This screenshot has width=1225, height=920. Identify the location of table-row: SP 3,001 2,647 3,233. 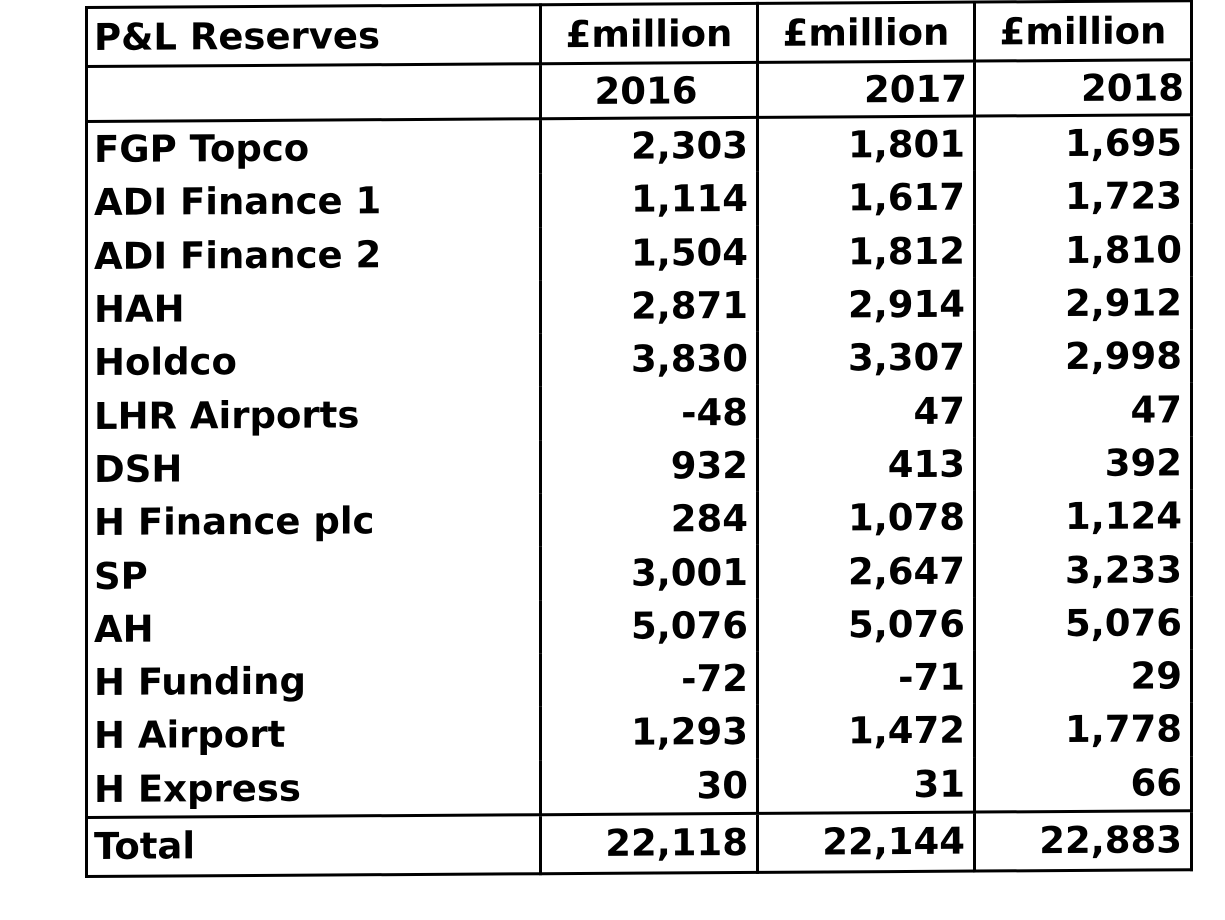
(639, 572).